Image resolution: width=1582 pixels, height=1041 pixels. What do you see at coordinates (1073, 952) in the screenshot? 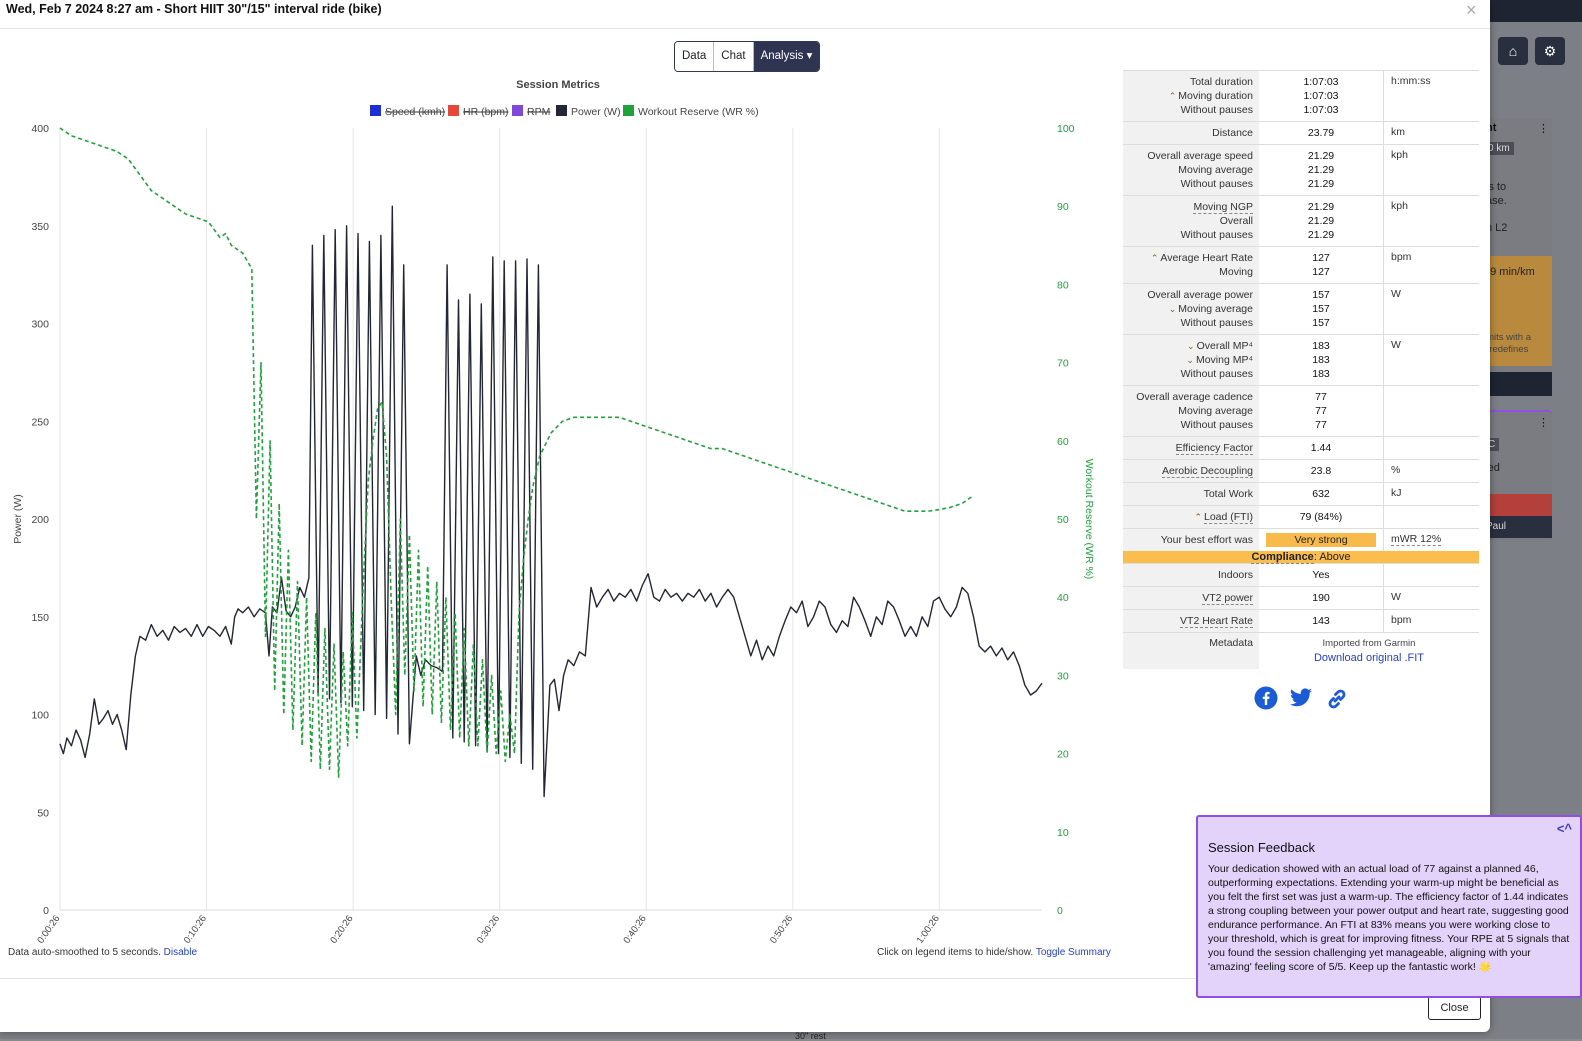
I see `toggle-summary-link: Toggle Summary` at bounding box center [1073, 952].